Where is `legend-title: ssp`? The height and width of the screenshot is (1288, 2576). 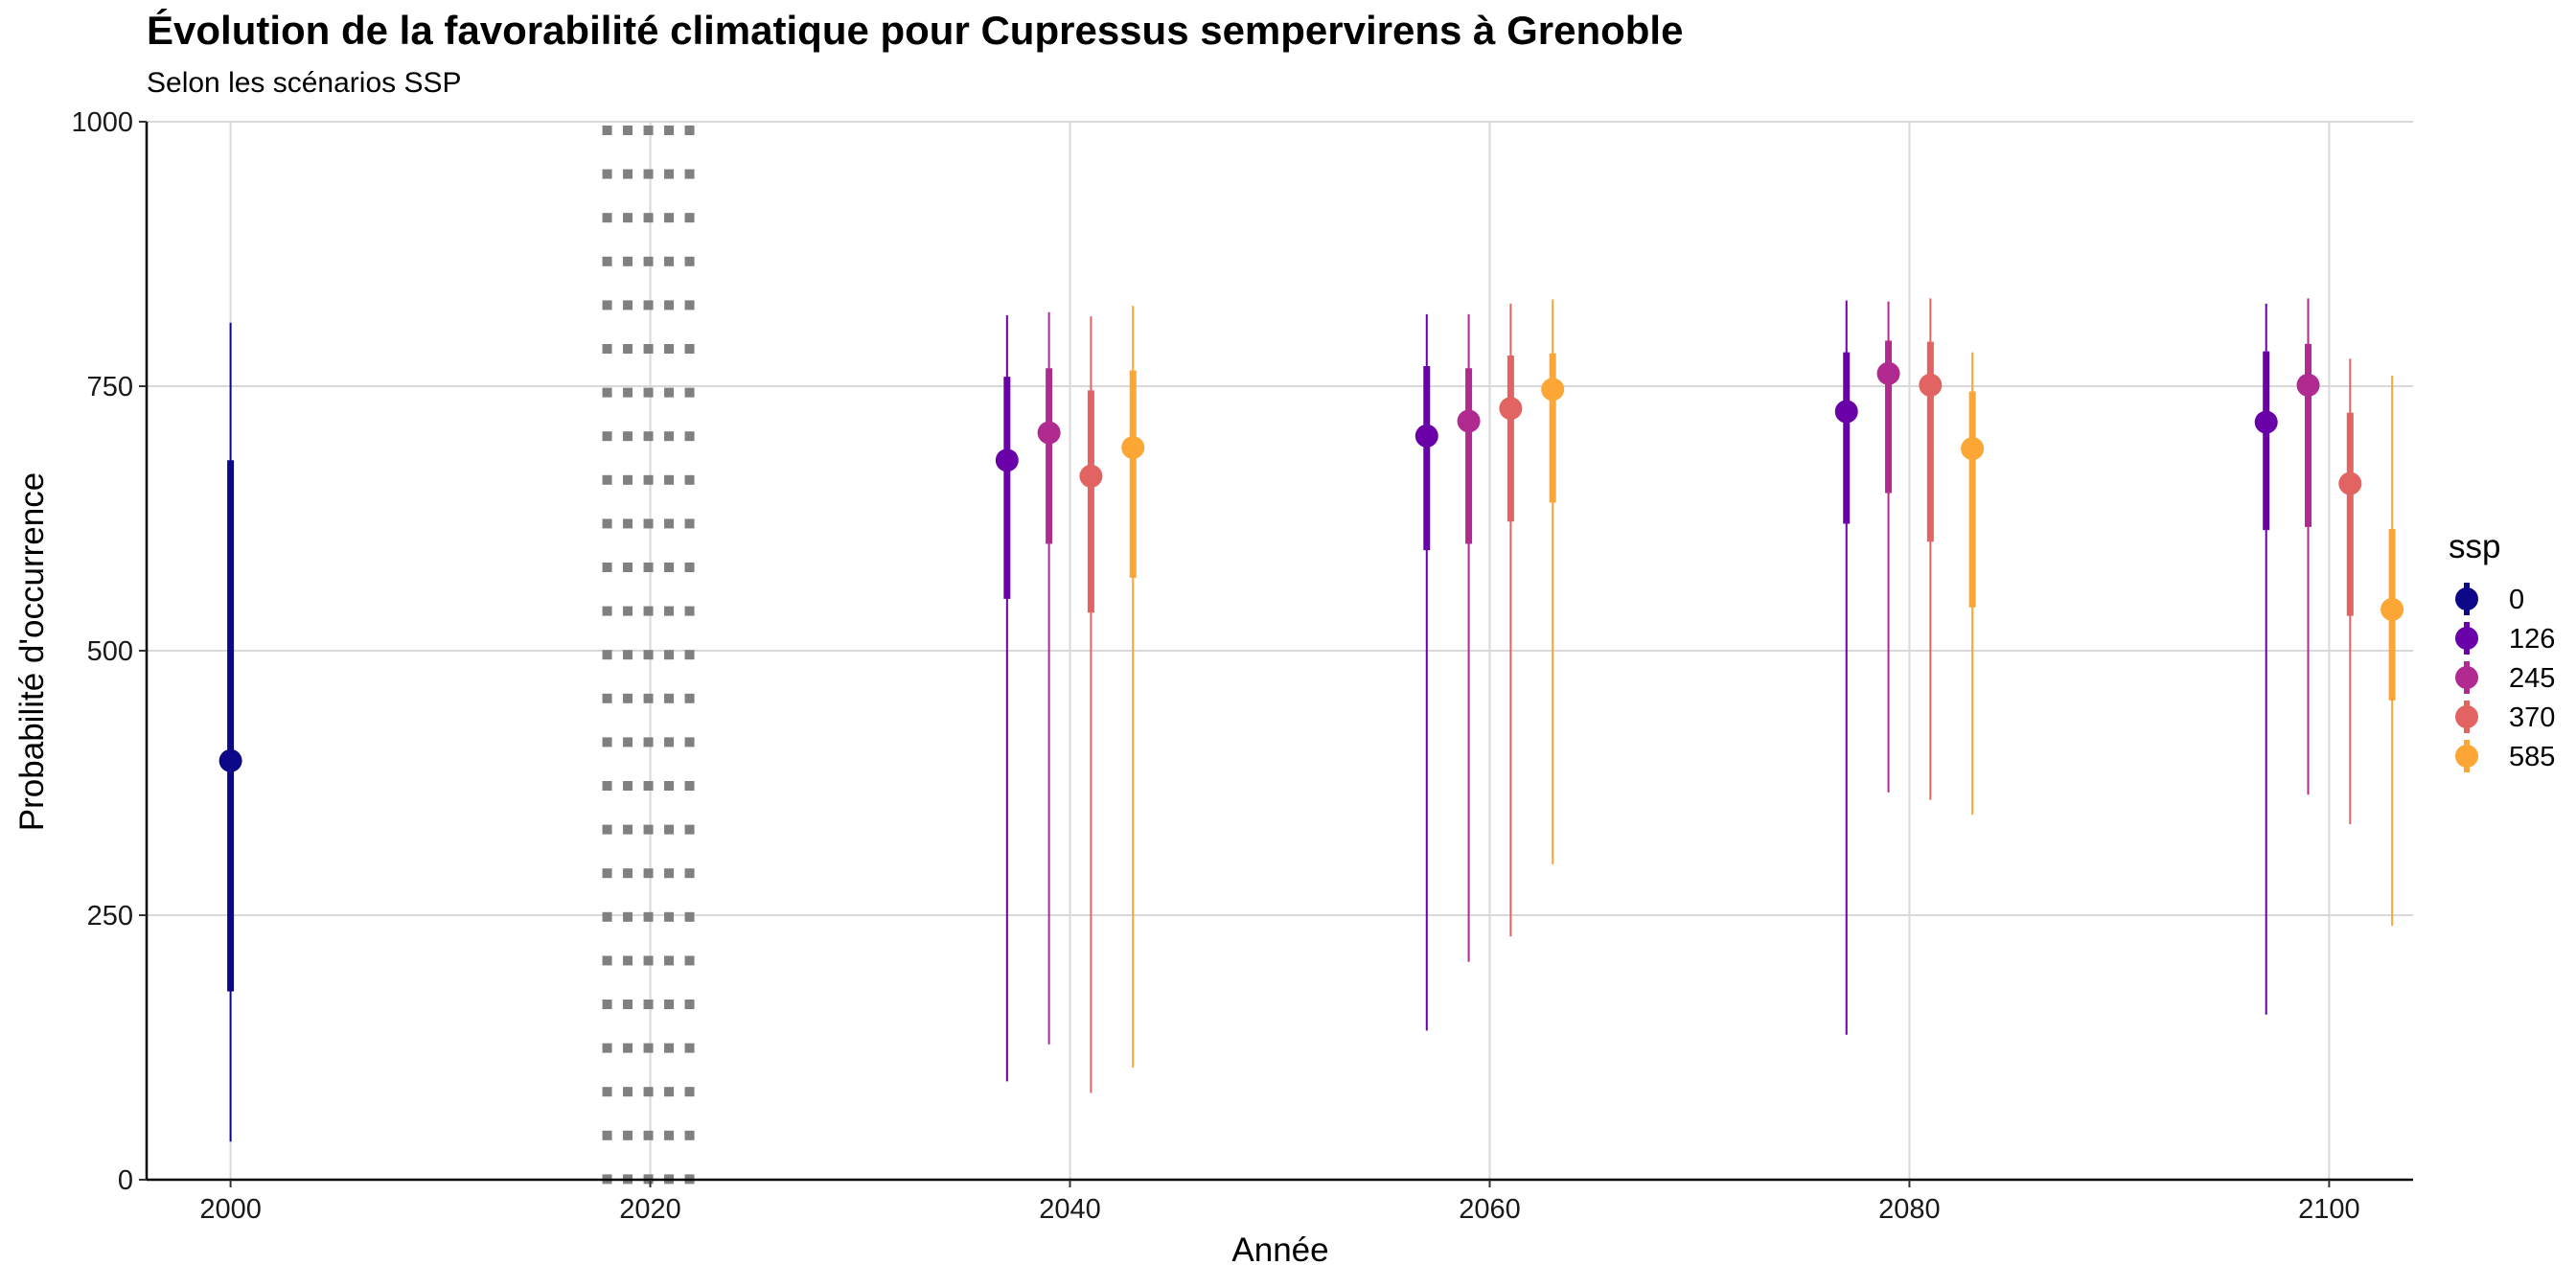
legend-title: ssp is located at coordinates (2474, 546).